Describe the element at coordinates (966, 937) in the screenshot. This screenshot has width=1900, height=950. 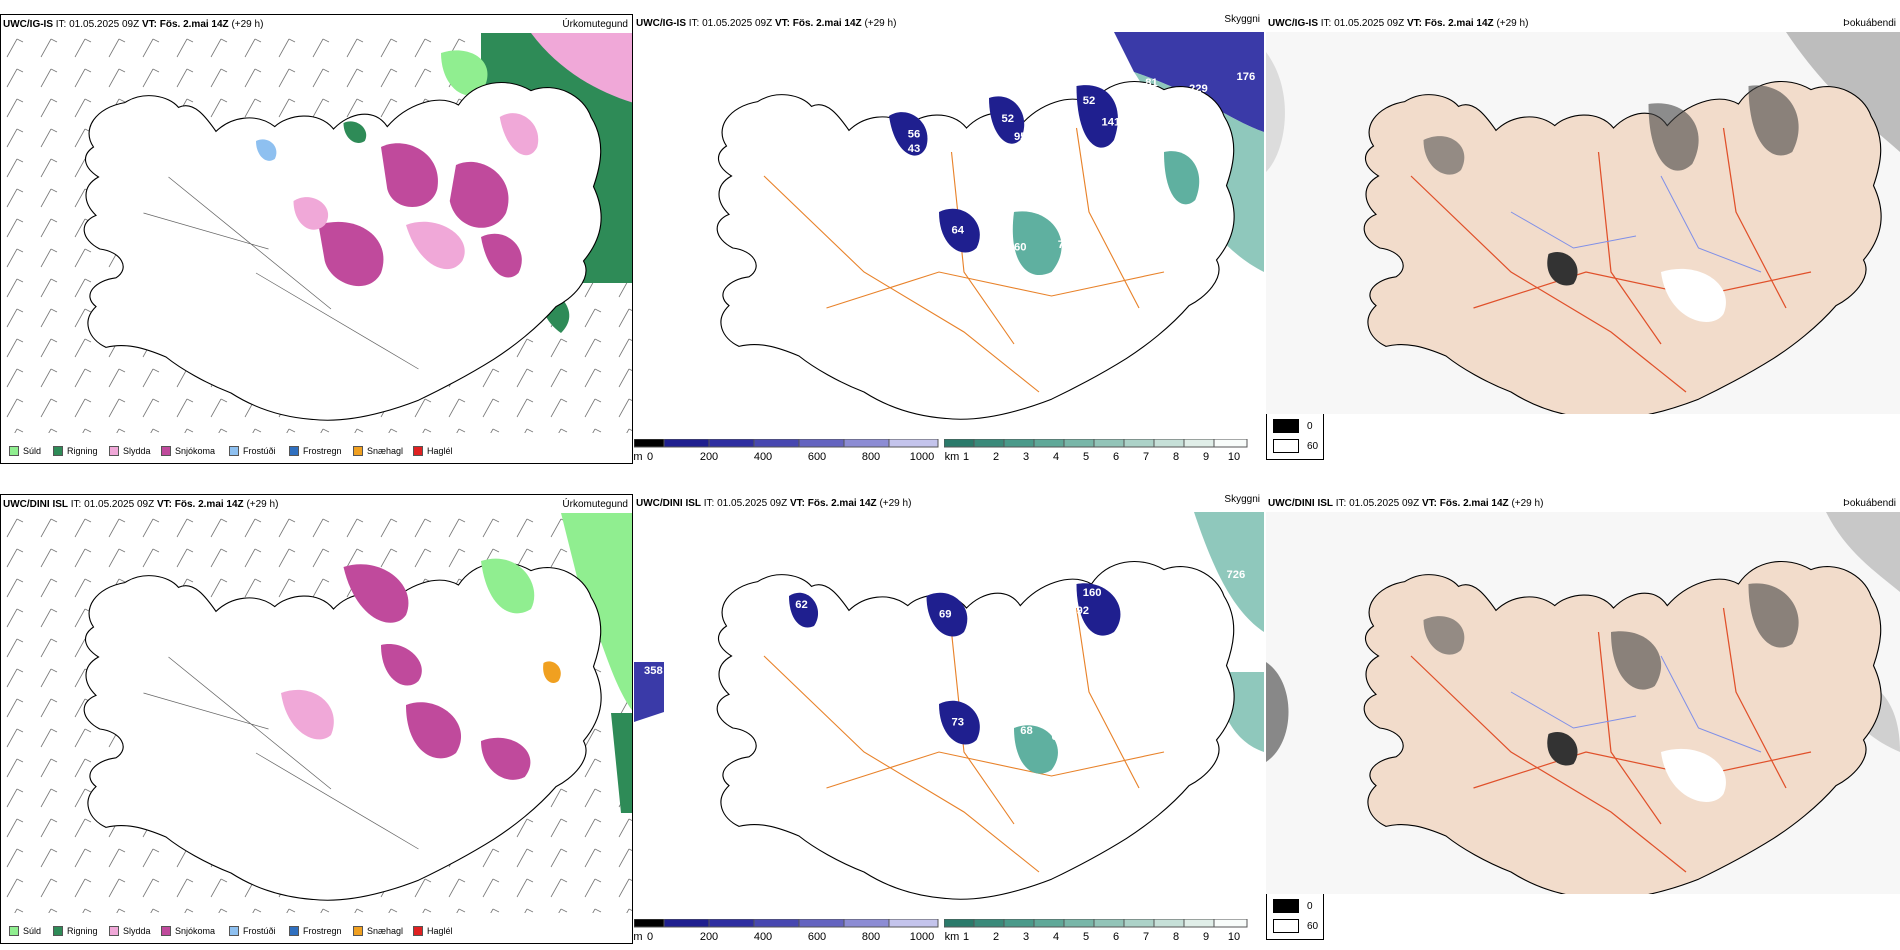
I see `tick-label: 1` at that location.